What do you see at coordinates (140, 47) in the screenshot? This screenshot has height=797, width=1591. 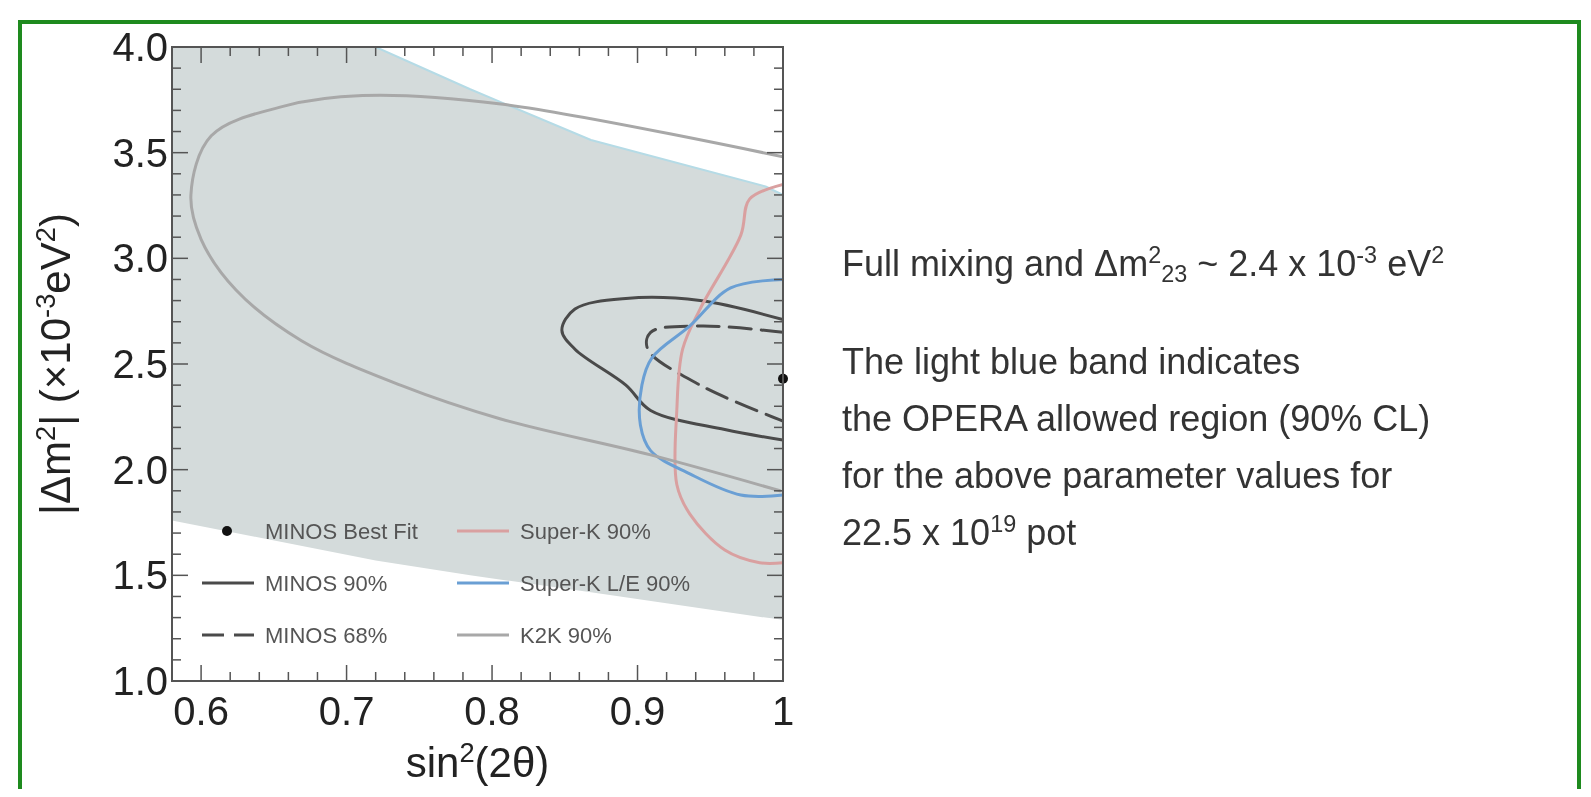 I see `y-tick-label: 4.0` at bounding box center [140, 47].